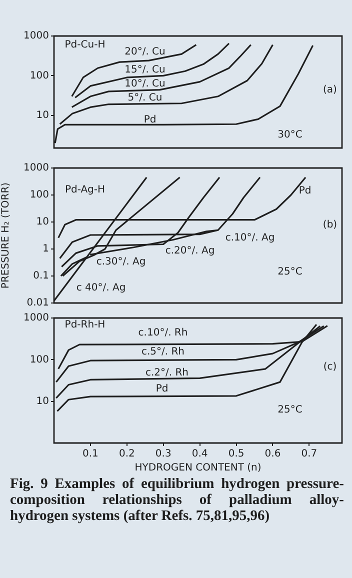  Describe the element at coordinates (41, 276) in the screenshot. I see `y-tick-label: 0.1` at that location.